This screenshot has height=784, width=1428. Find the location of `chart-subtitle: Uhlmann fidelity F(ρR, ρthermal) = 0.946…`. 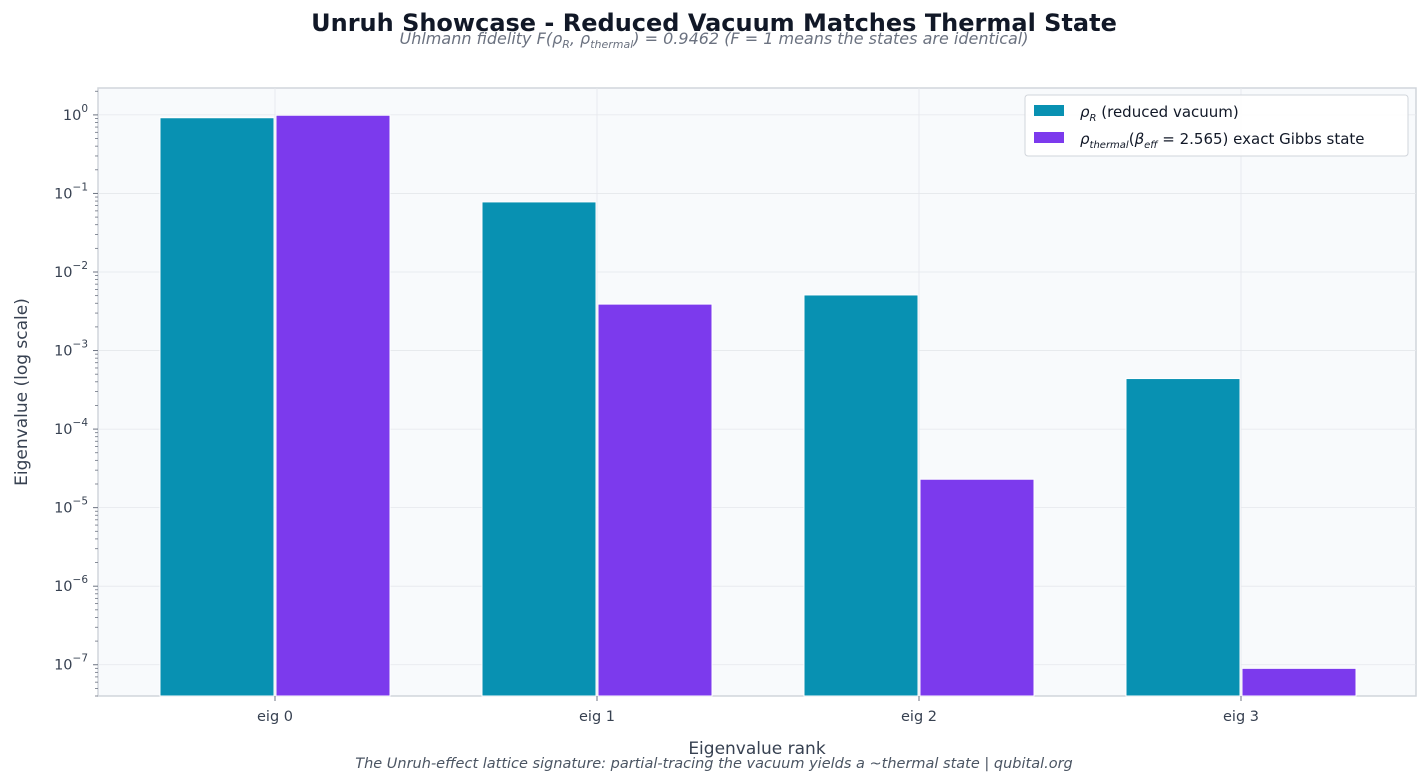

chart-subtitle: Uhlmann fidelity F(ρR, ρthermal) = 0.946… is located at coordinates (714, 40).